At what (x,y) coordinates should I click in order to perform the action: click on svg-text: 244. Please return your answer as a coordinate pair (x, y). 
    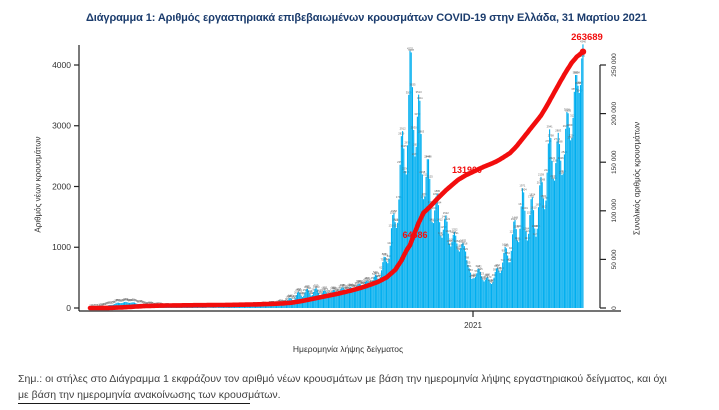
    Looking at the image, I should click on (338, 291).